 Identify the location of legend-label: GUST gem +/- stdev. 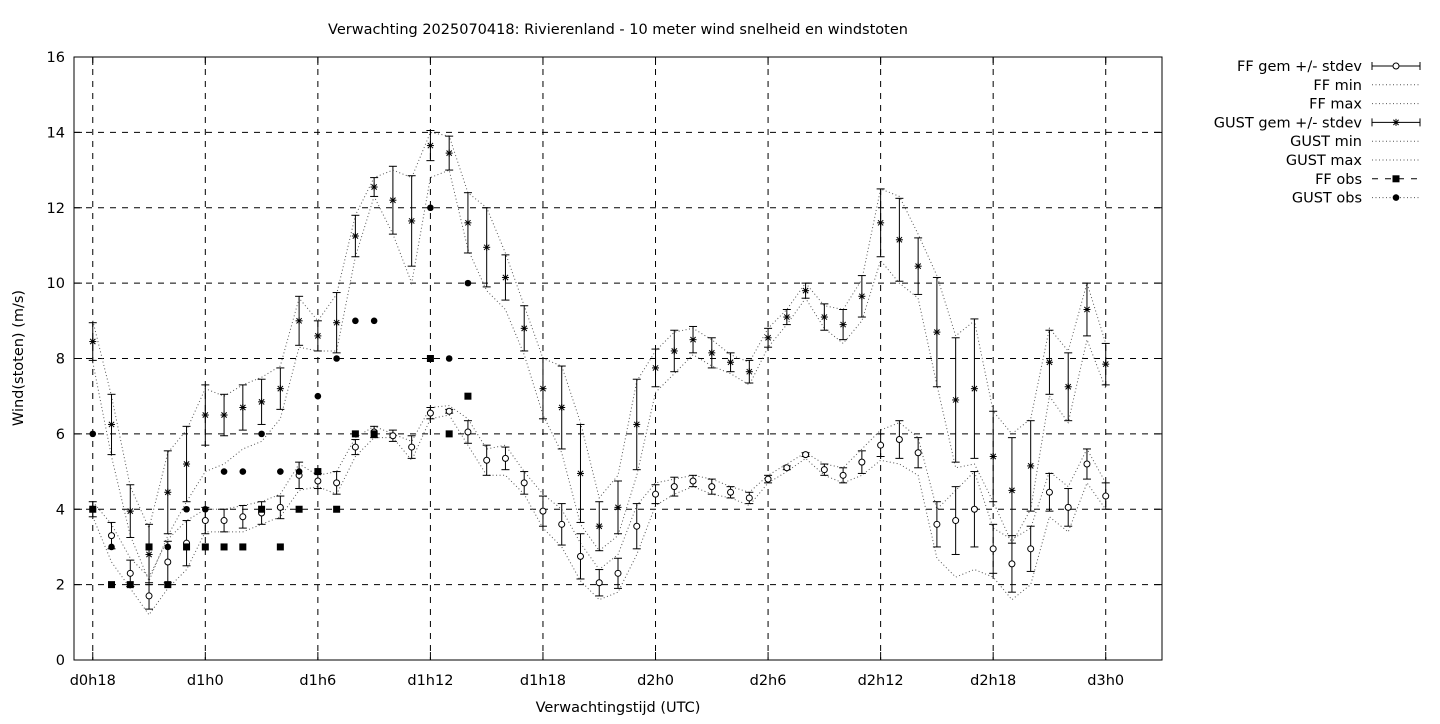
(1288, 123).